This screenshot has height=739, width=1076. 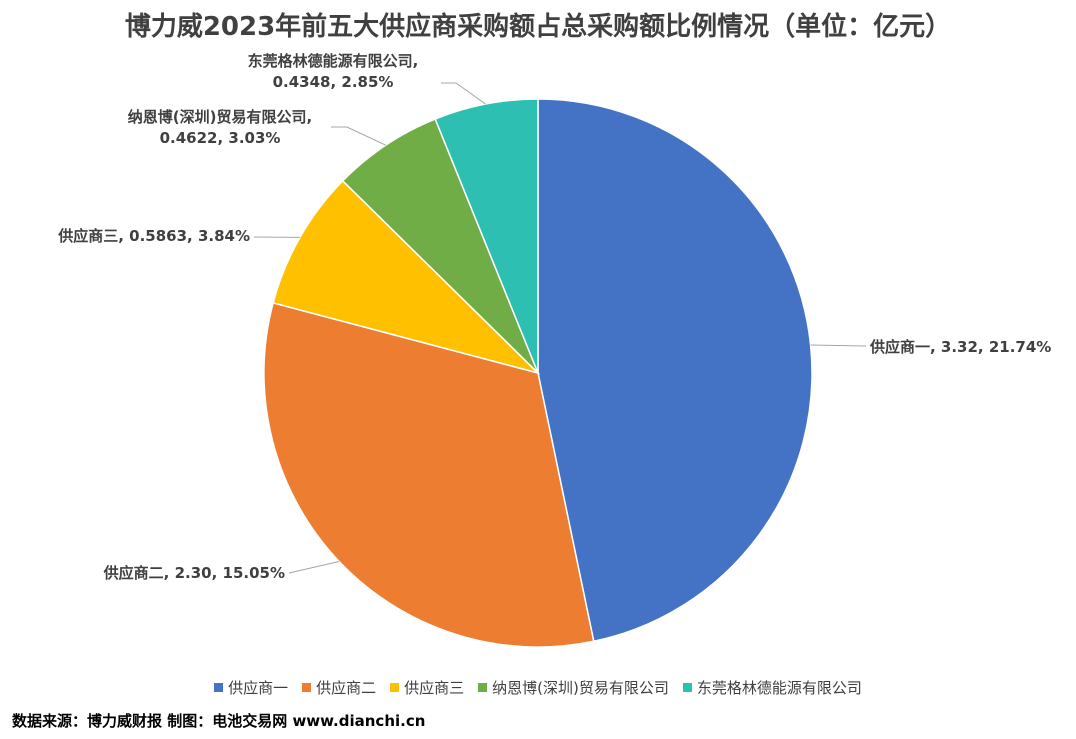 What do you see at coordinates (194, 573) in the screenshot?
I see `data-label-2: 供应商二, 2.30, 15.05%` at bounding box center [194, 573].